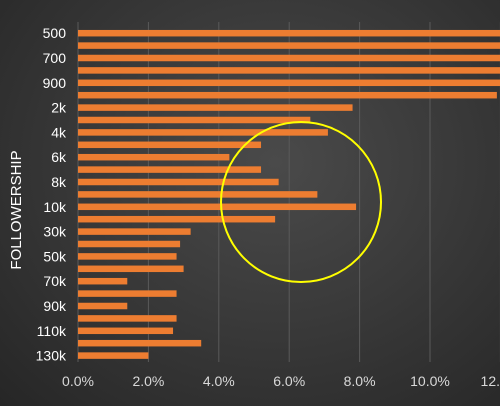 This screenshot has width=500, height=406. Describe the element at coordinates (103, 306) in the screenshot. I see `bar-90k` at that location.